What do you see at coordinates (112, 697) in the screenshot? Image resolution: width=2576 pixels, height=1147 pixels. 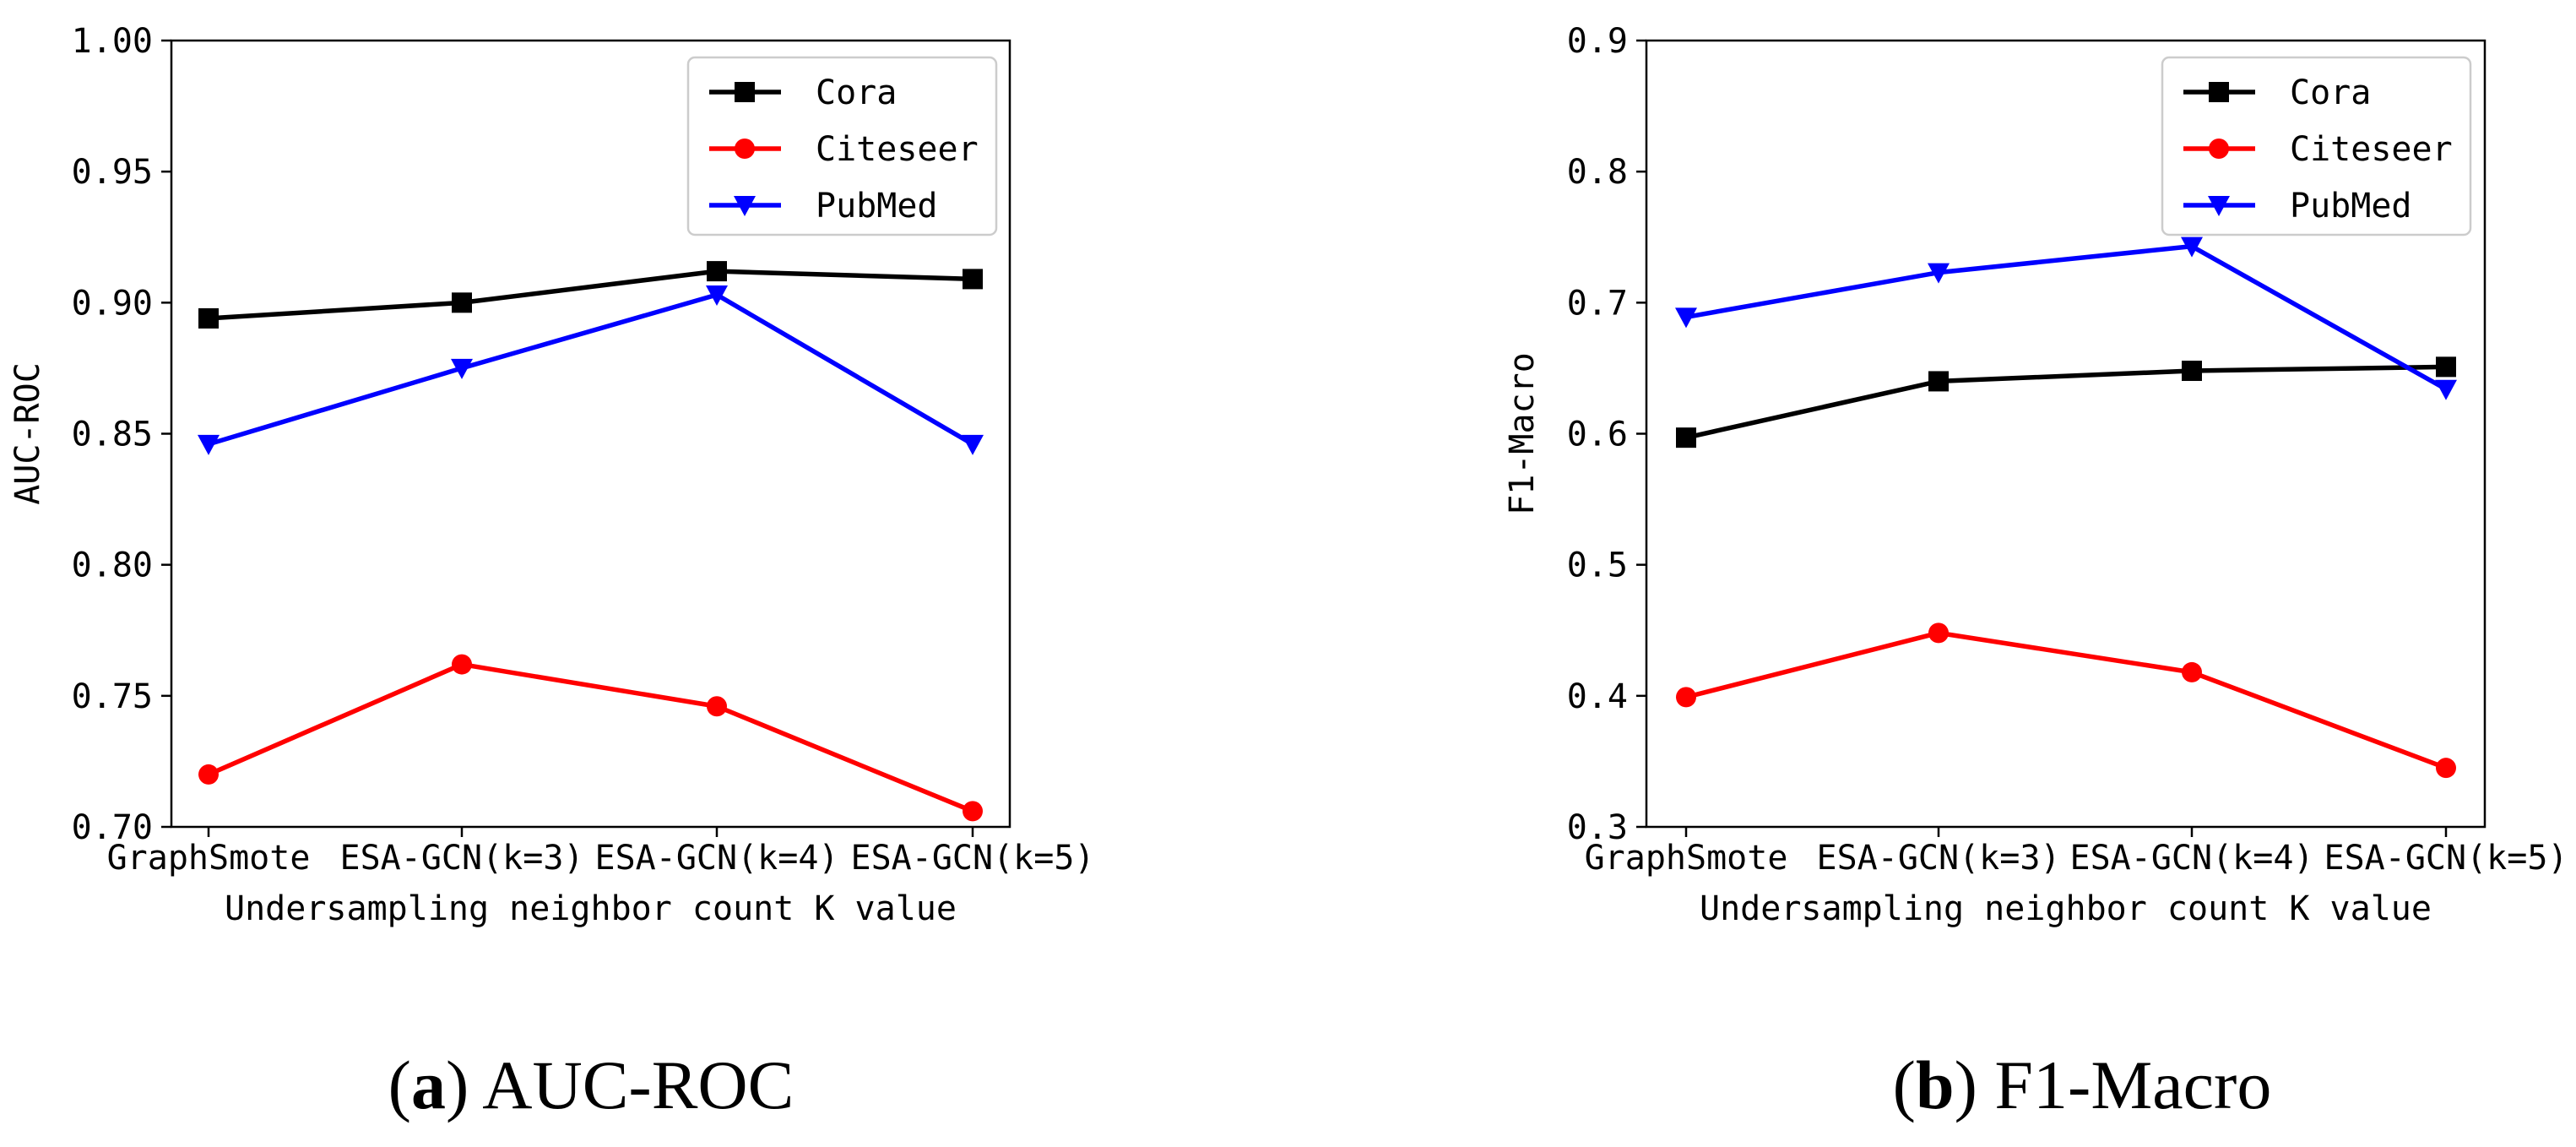 I see `y-tick-label: 0.75` at bounding box center [112, 697].